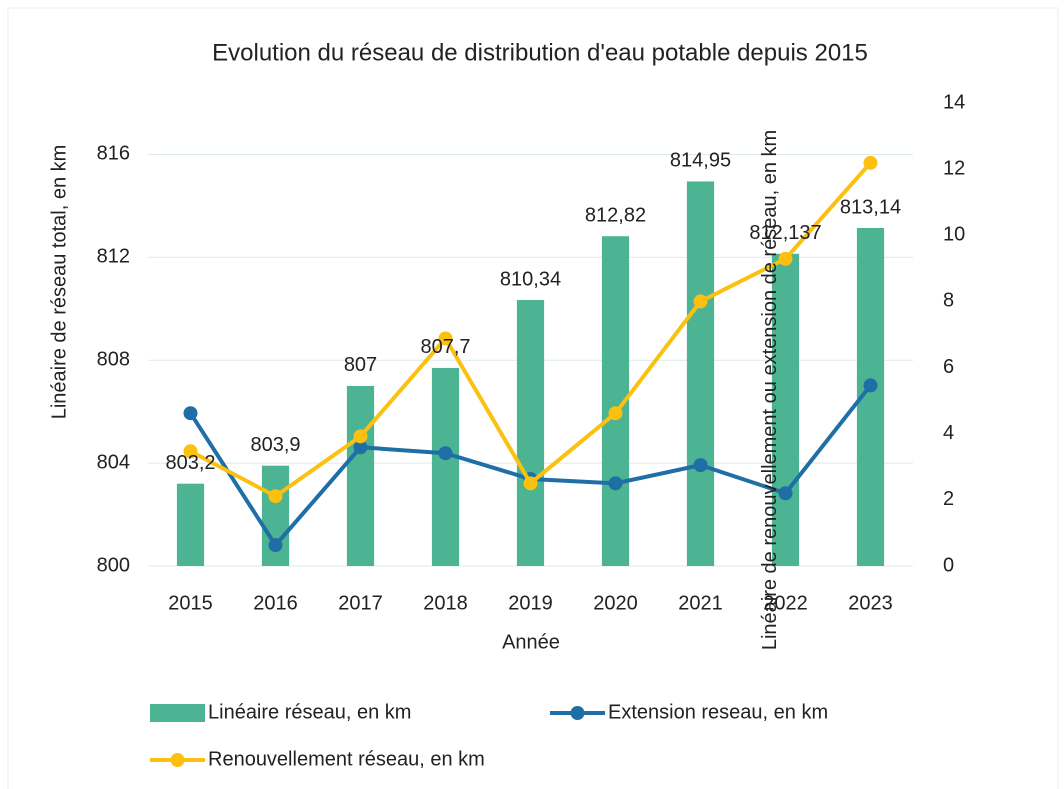 The width and height of the screenshot is (1064, 789). I want to click on y2-tick-label: 6, so click(948, 367).